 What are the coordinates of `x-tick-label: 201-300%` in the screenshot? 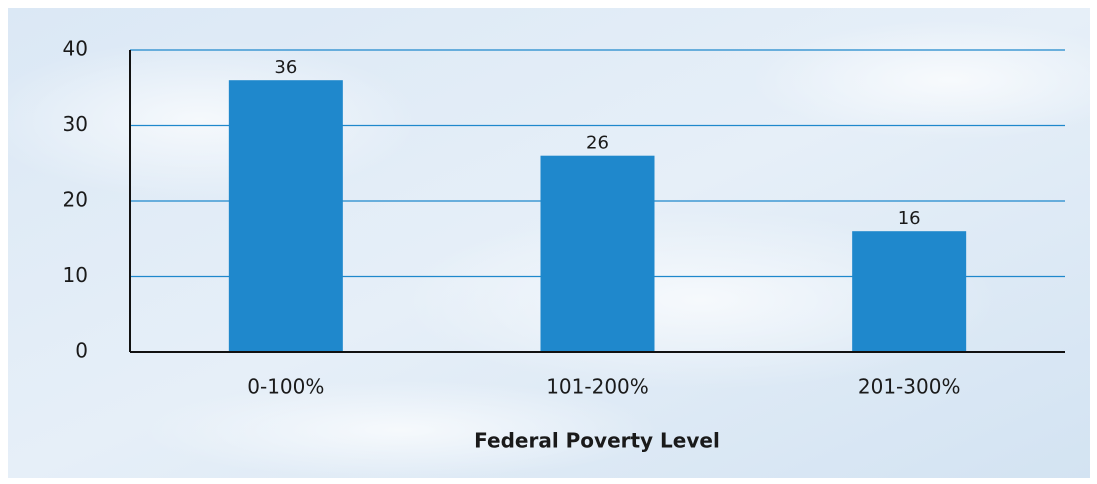 It's located at (909, 387).